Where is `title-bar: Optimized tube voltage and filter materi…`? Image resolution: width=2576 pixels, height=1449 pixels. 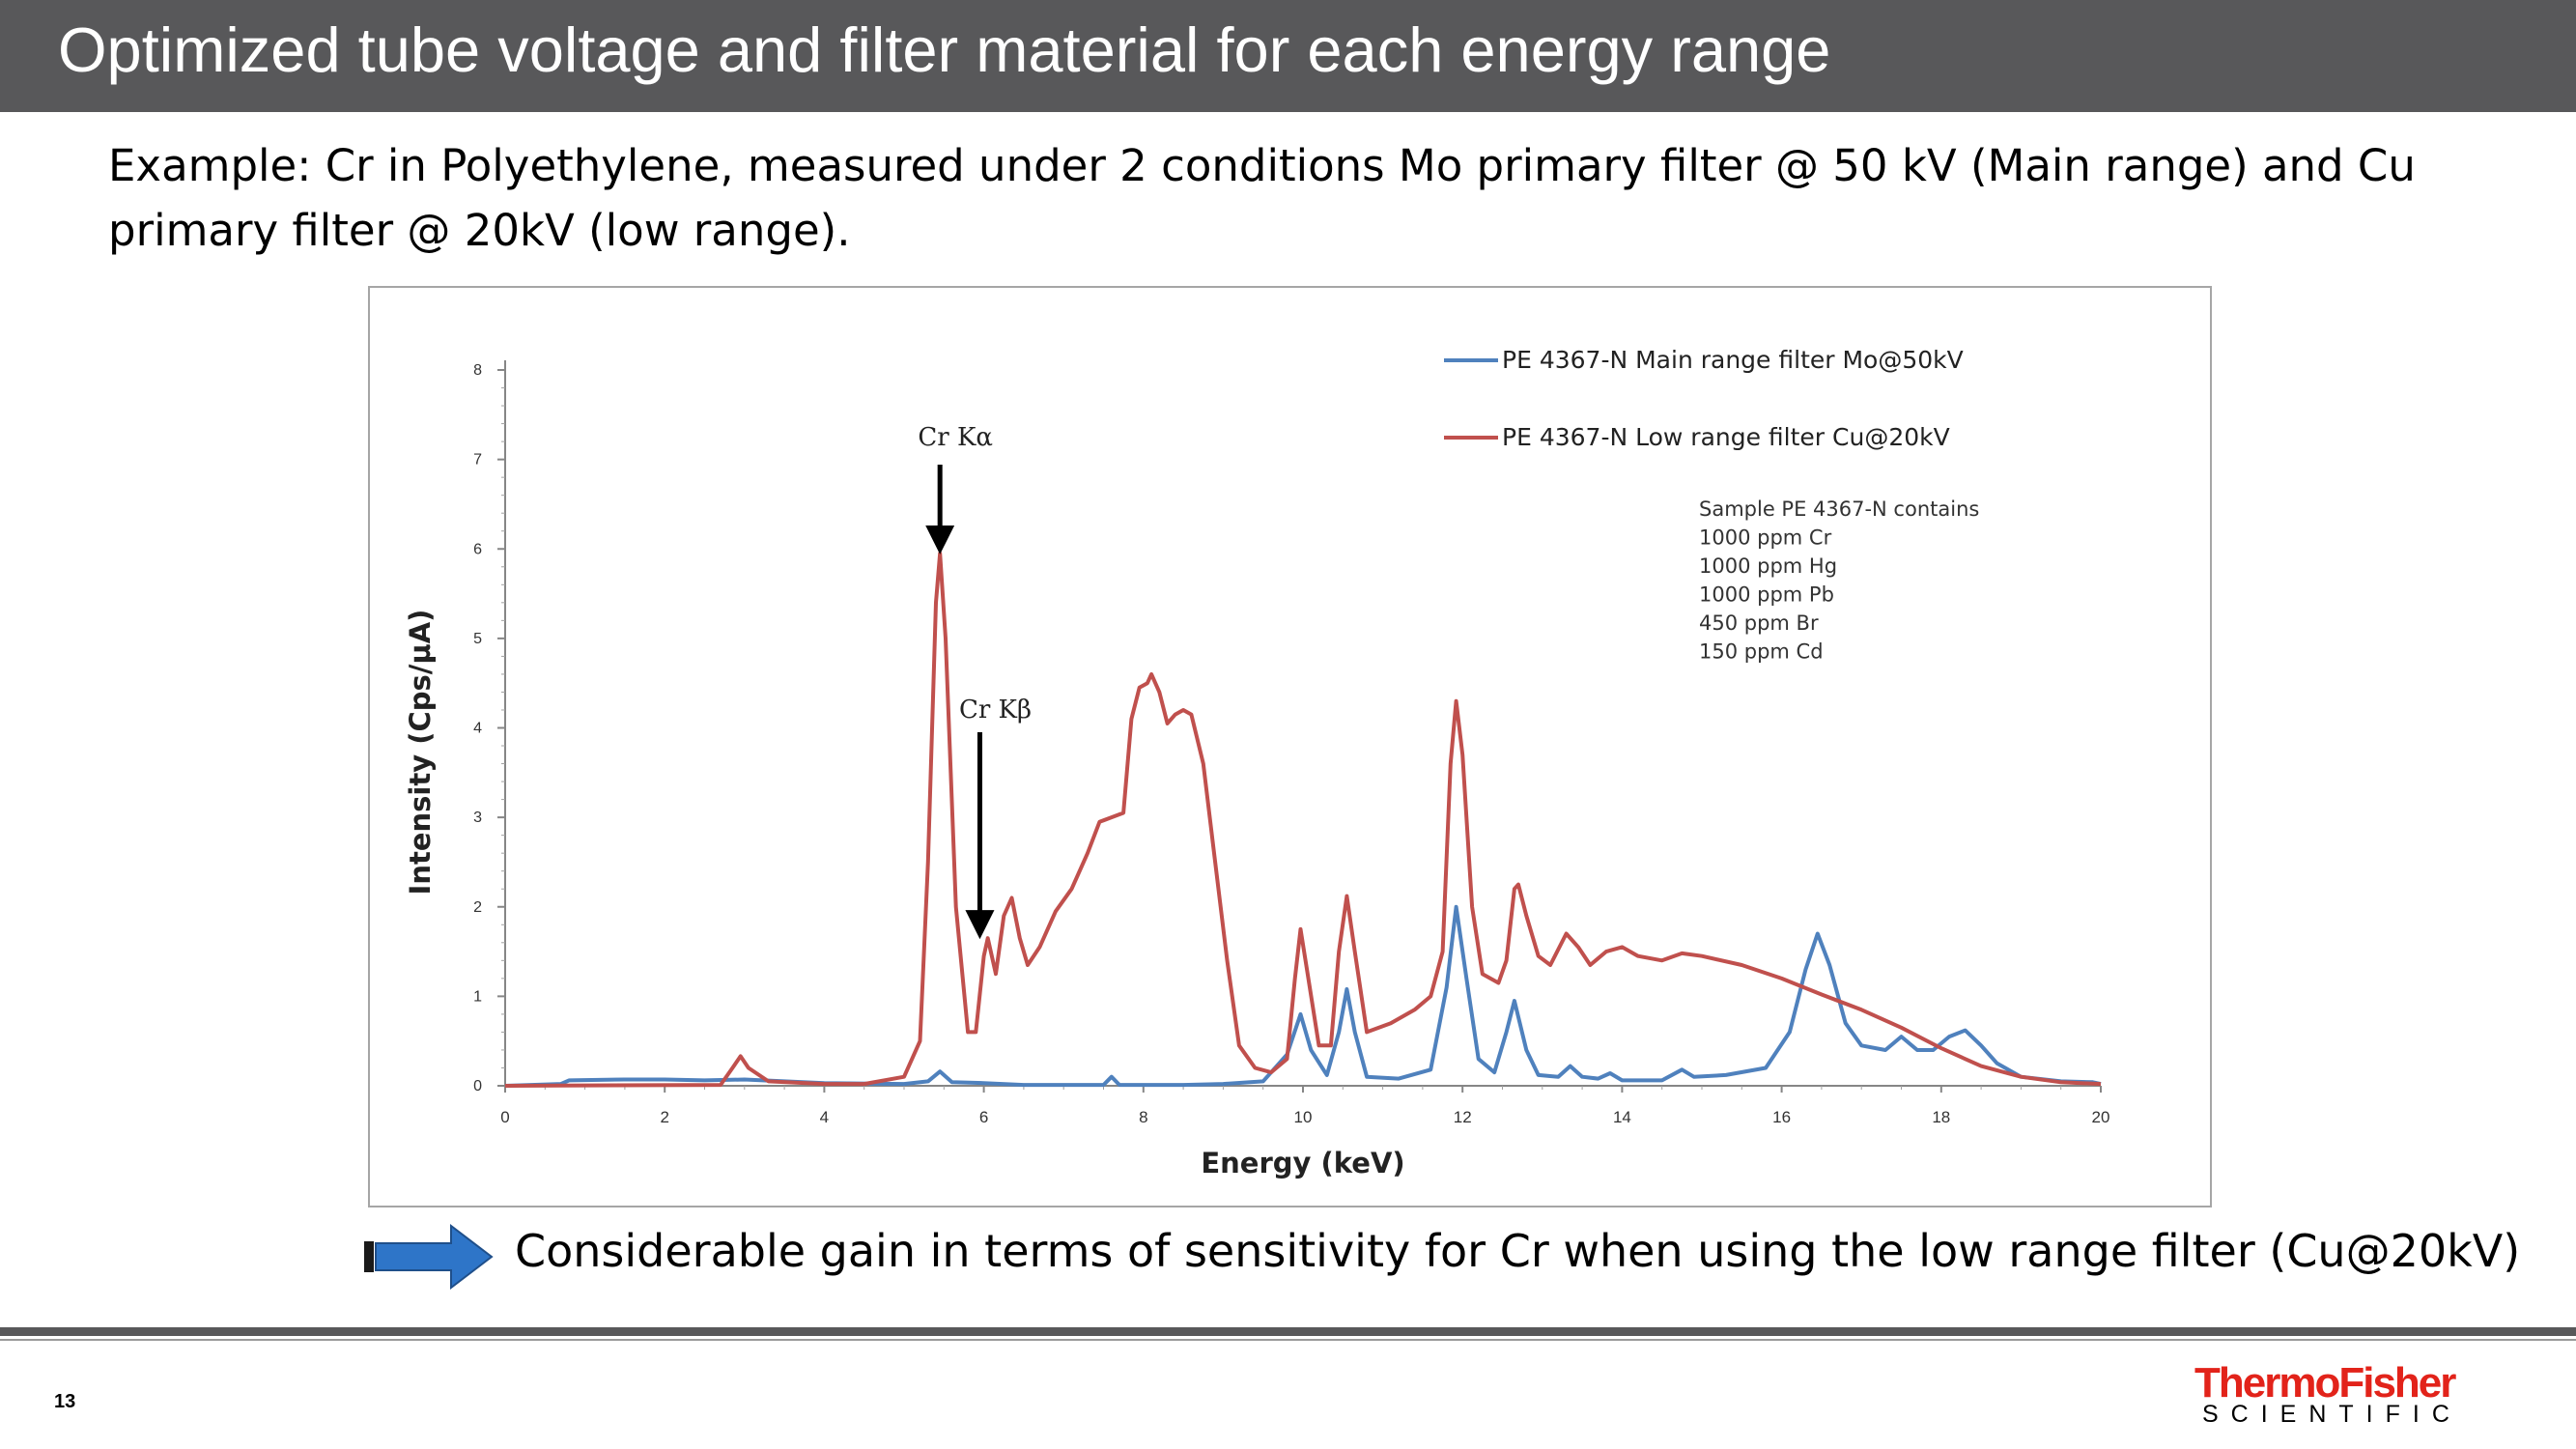 title-bar: Optimized tube voltage and filter materi… is located at coordinates (1288, 56).